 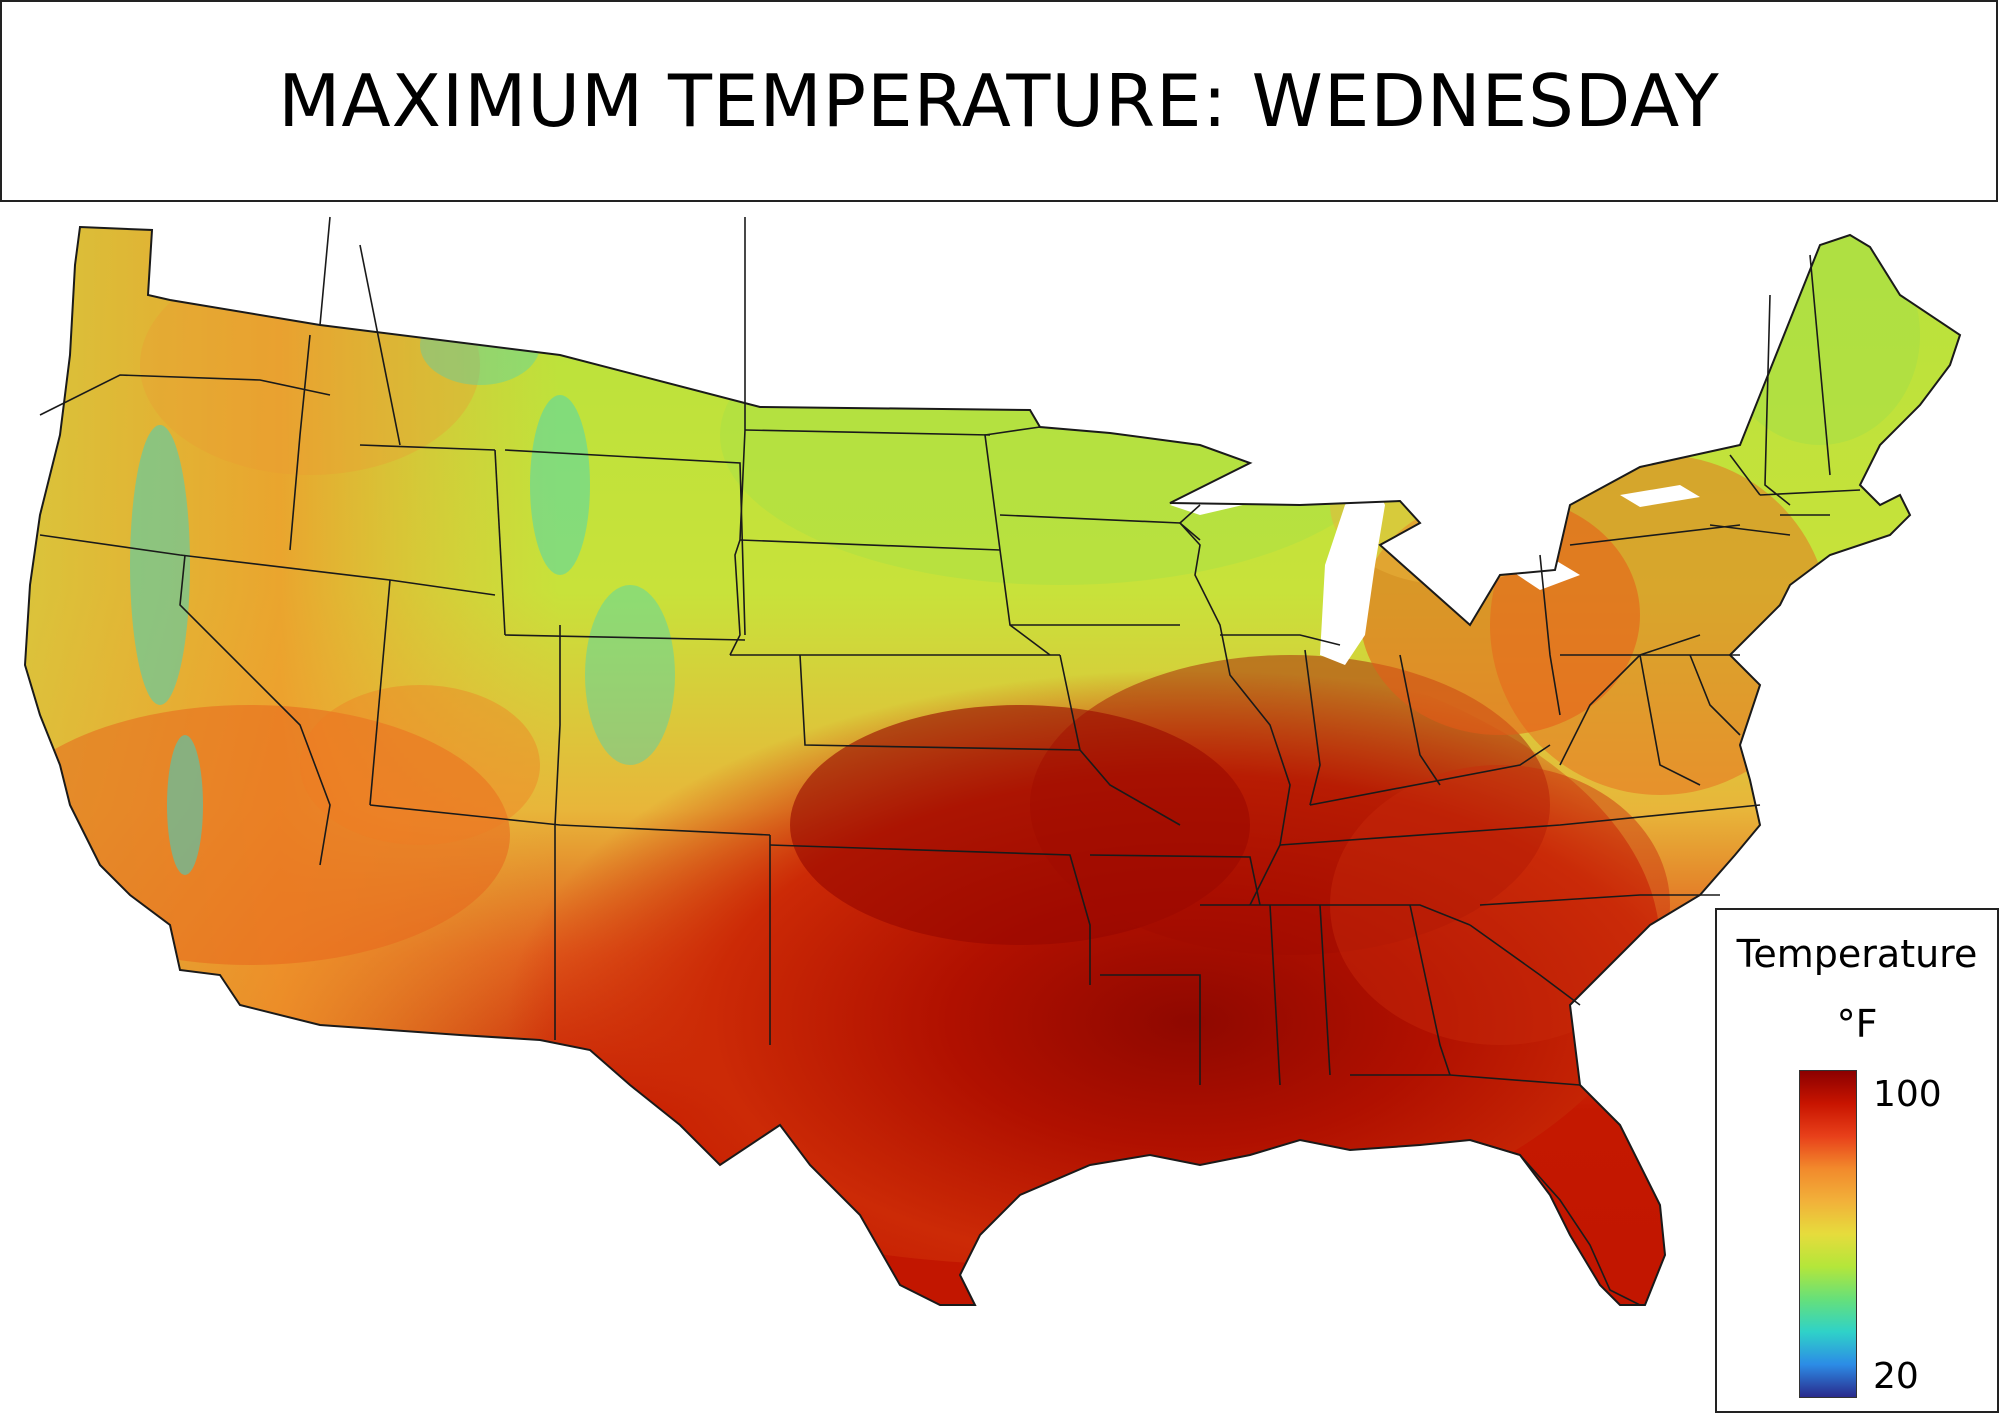 What do you see at coordinates (1857, 1024) in the screenshot?
I see `legend-unit: °F` at bounding box center [1857, 1024].